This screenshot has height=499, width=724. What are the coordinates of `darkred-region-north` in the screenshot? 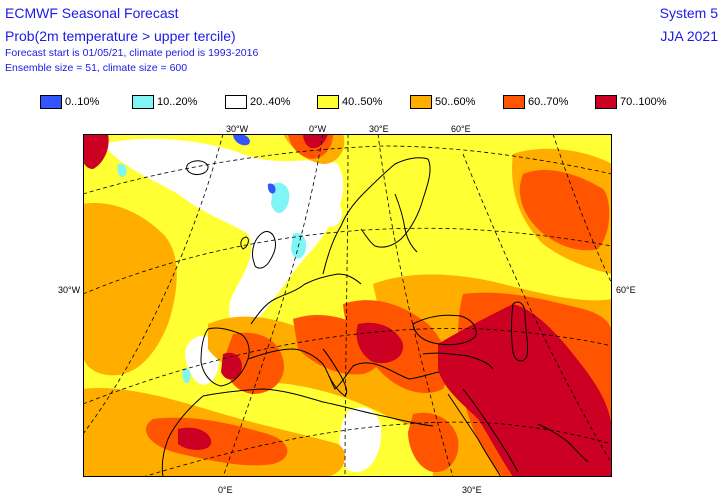 It's located at (315, 141).